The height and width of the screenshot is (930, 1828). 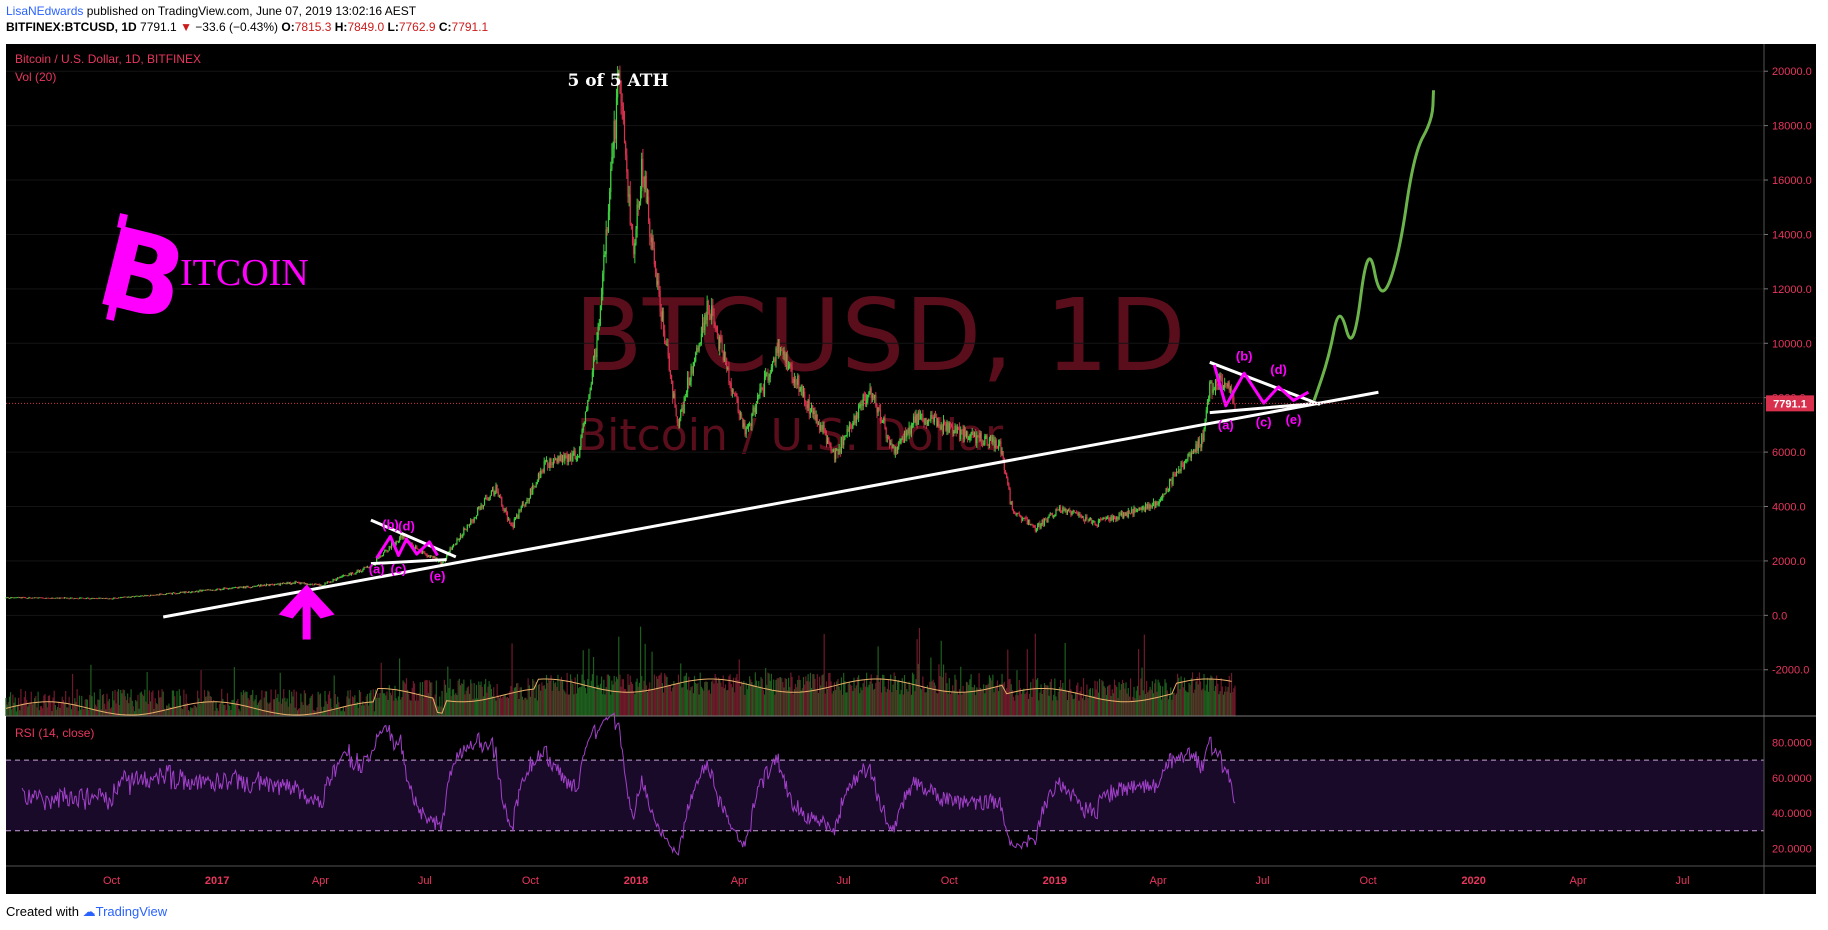 What do you see at coordinates (1374, 245) in the screenshot?
I see `projection-path` at bounding box center [1374, 245].